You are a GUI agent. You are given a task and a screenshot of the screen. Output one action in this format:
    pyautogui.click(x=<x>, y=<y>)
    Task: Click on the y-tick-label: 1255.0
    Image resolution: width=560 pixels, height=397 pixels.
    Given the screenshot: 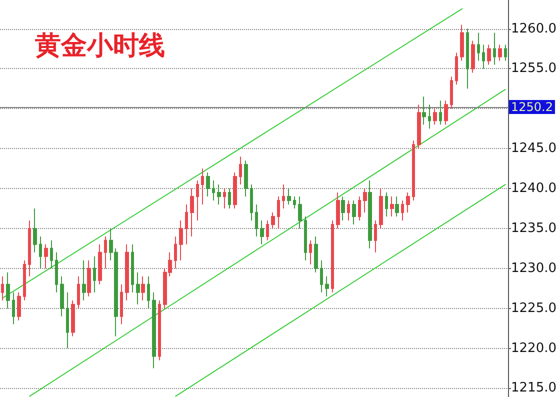 What is the action you would take?
    pyautogui.click(x=533, y=68)
    